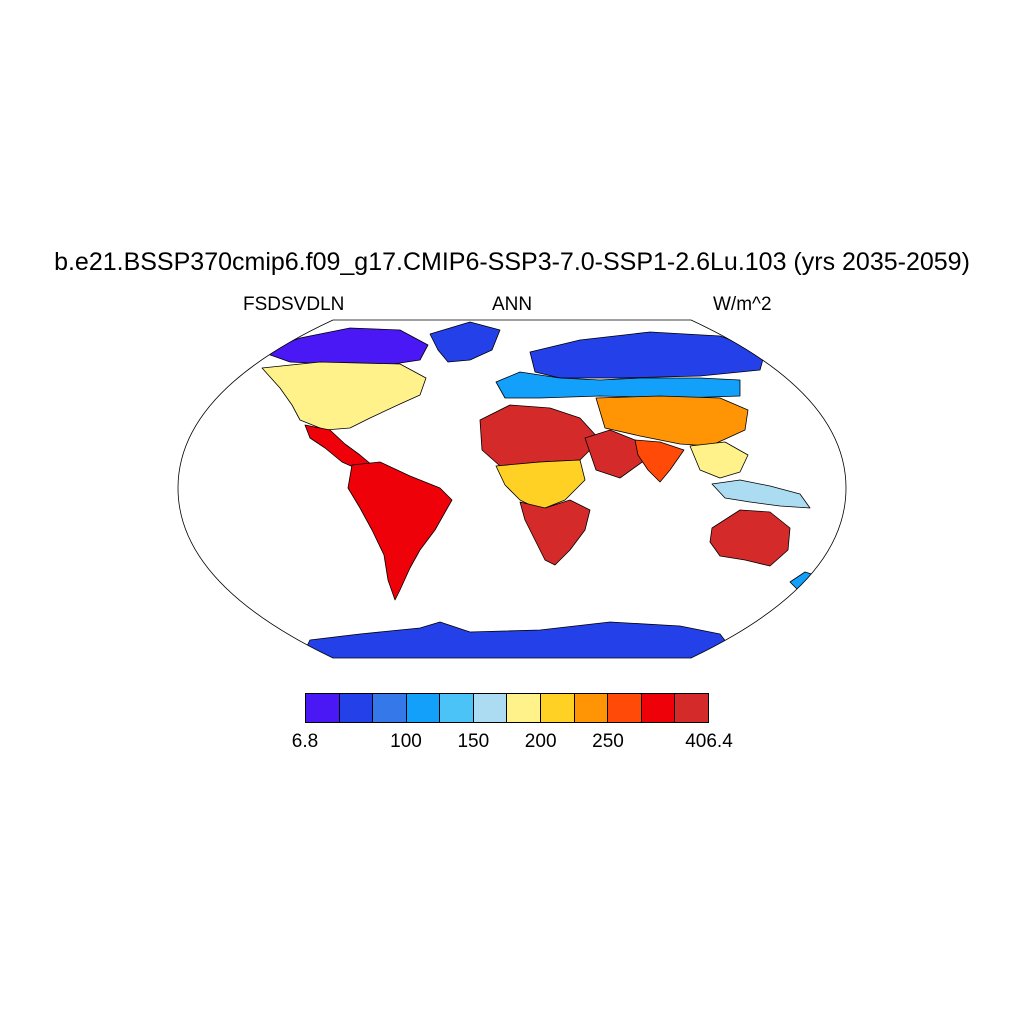 The height and width of the screenshot is (1024, 1024). I want to click on region-southeast-asia, so click(719, 460).